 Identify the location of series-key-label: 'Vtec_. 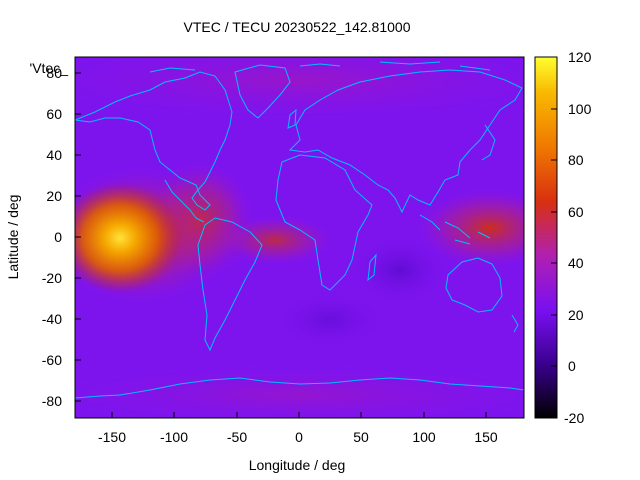
(49, 68).